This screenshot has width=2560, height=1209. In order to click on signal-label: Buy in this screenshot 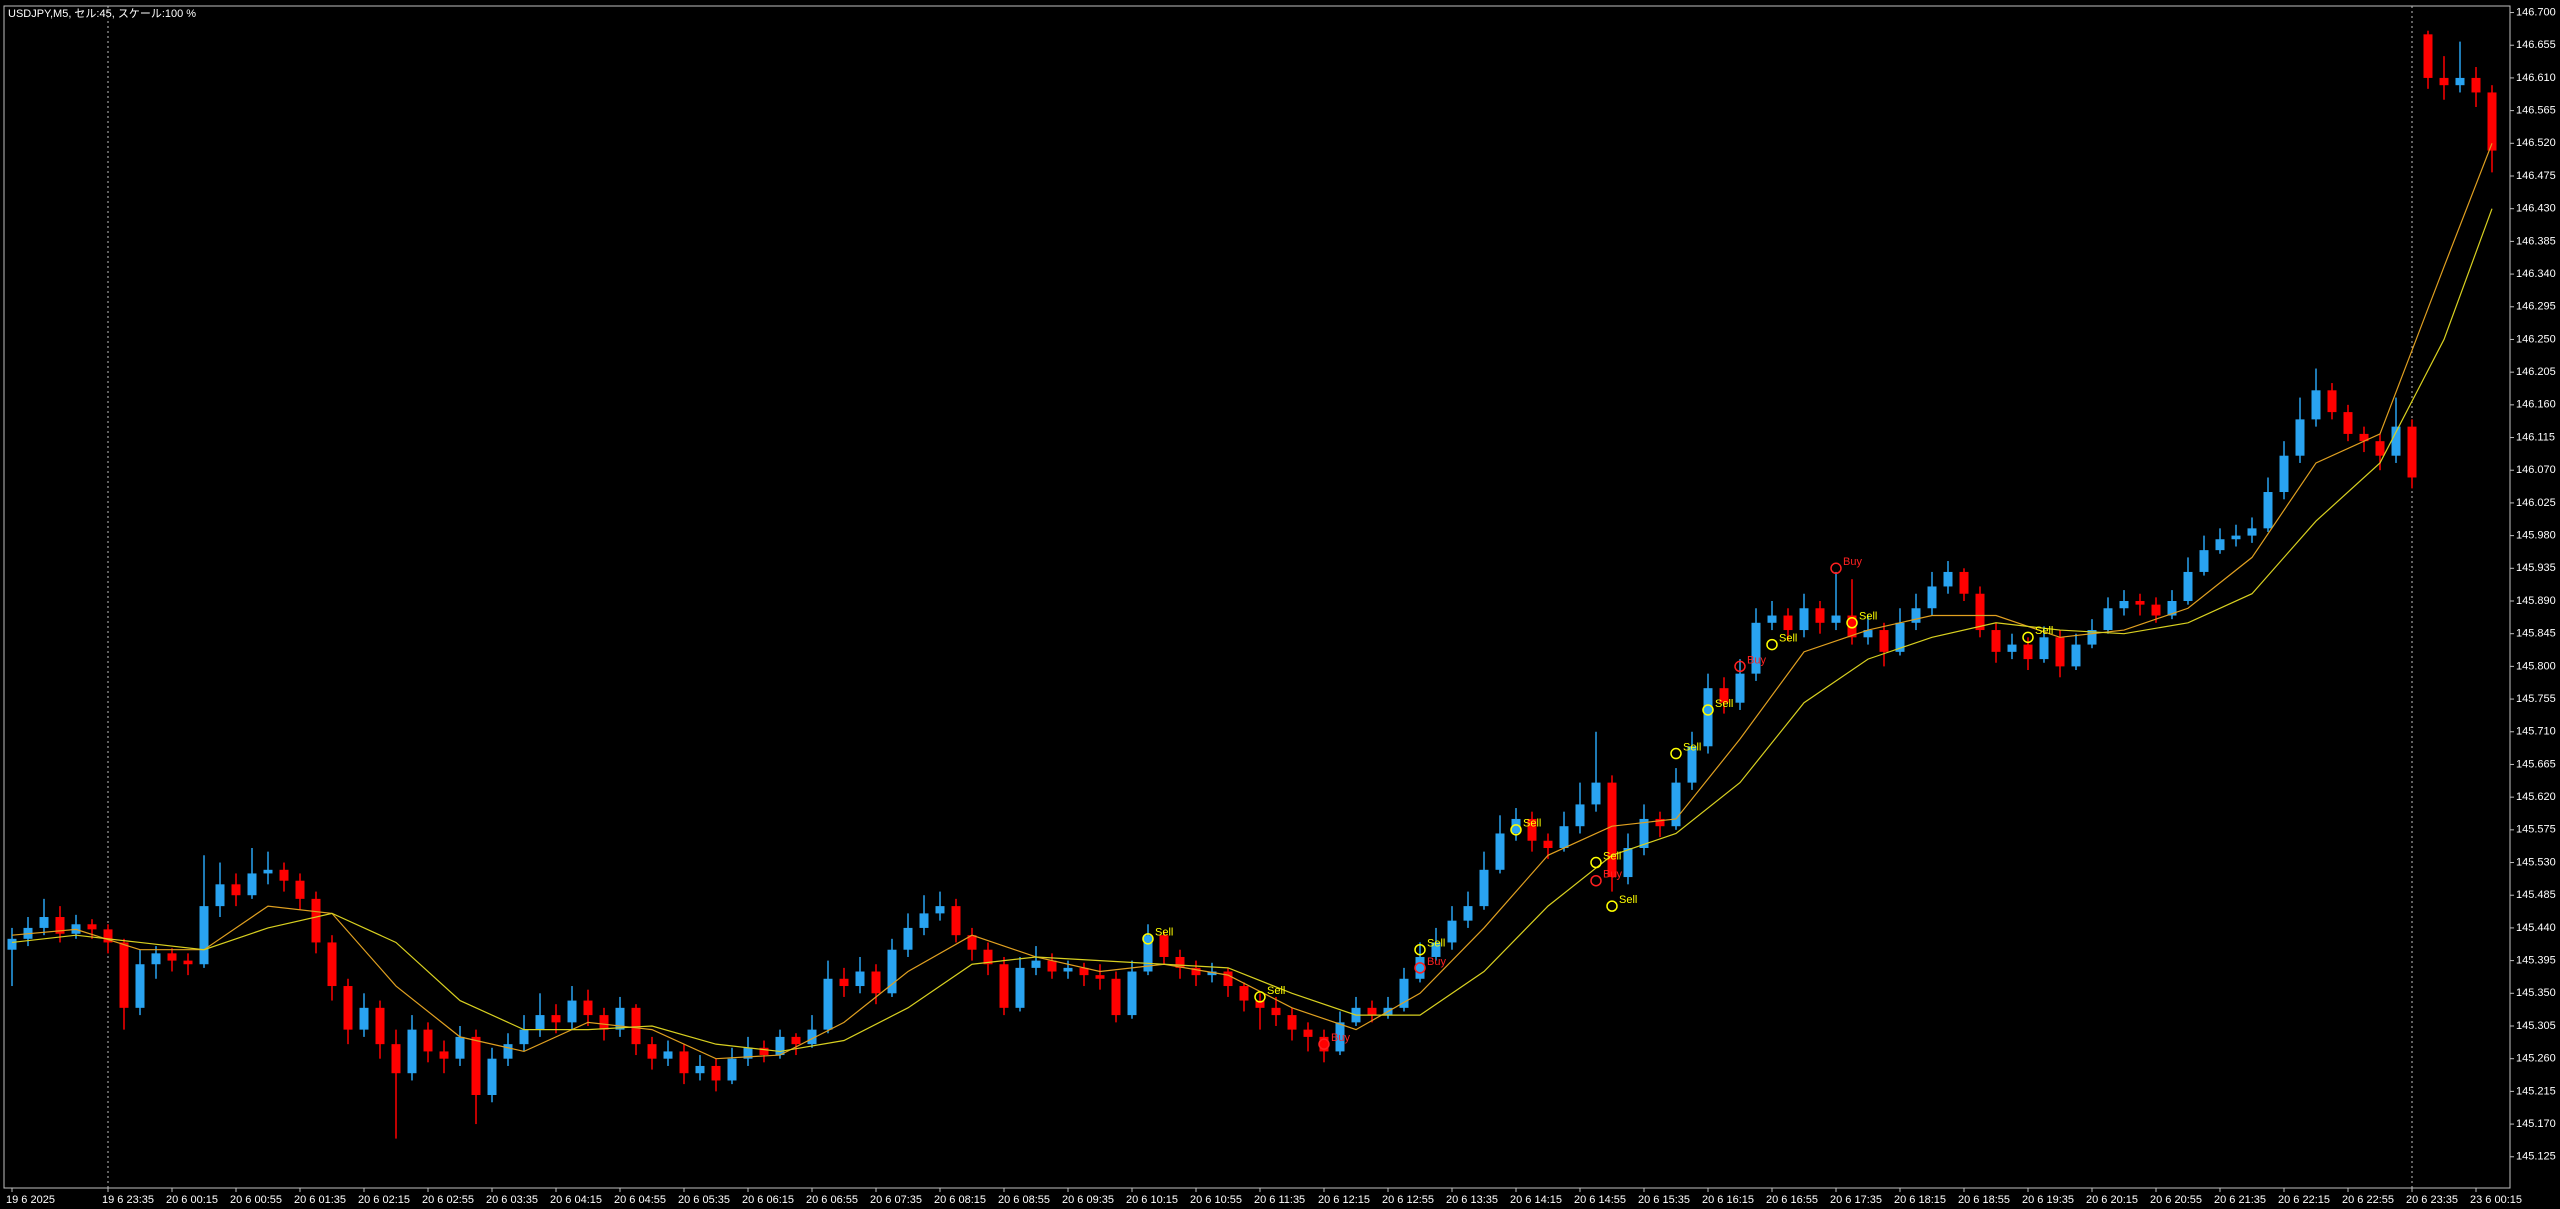, I will do `click(1852, 562)`.